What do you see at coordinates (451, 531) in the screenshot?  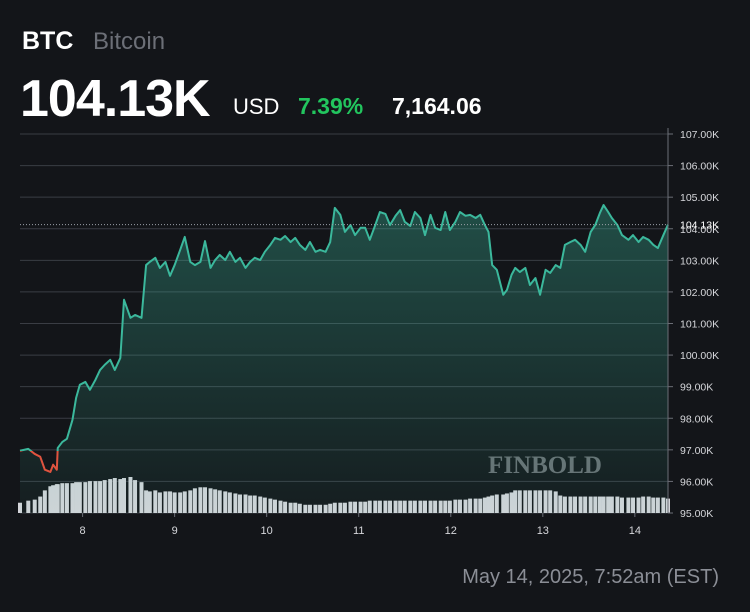 I see `x-tick-label: 12` at bounding box center [451, 531].